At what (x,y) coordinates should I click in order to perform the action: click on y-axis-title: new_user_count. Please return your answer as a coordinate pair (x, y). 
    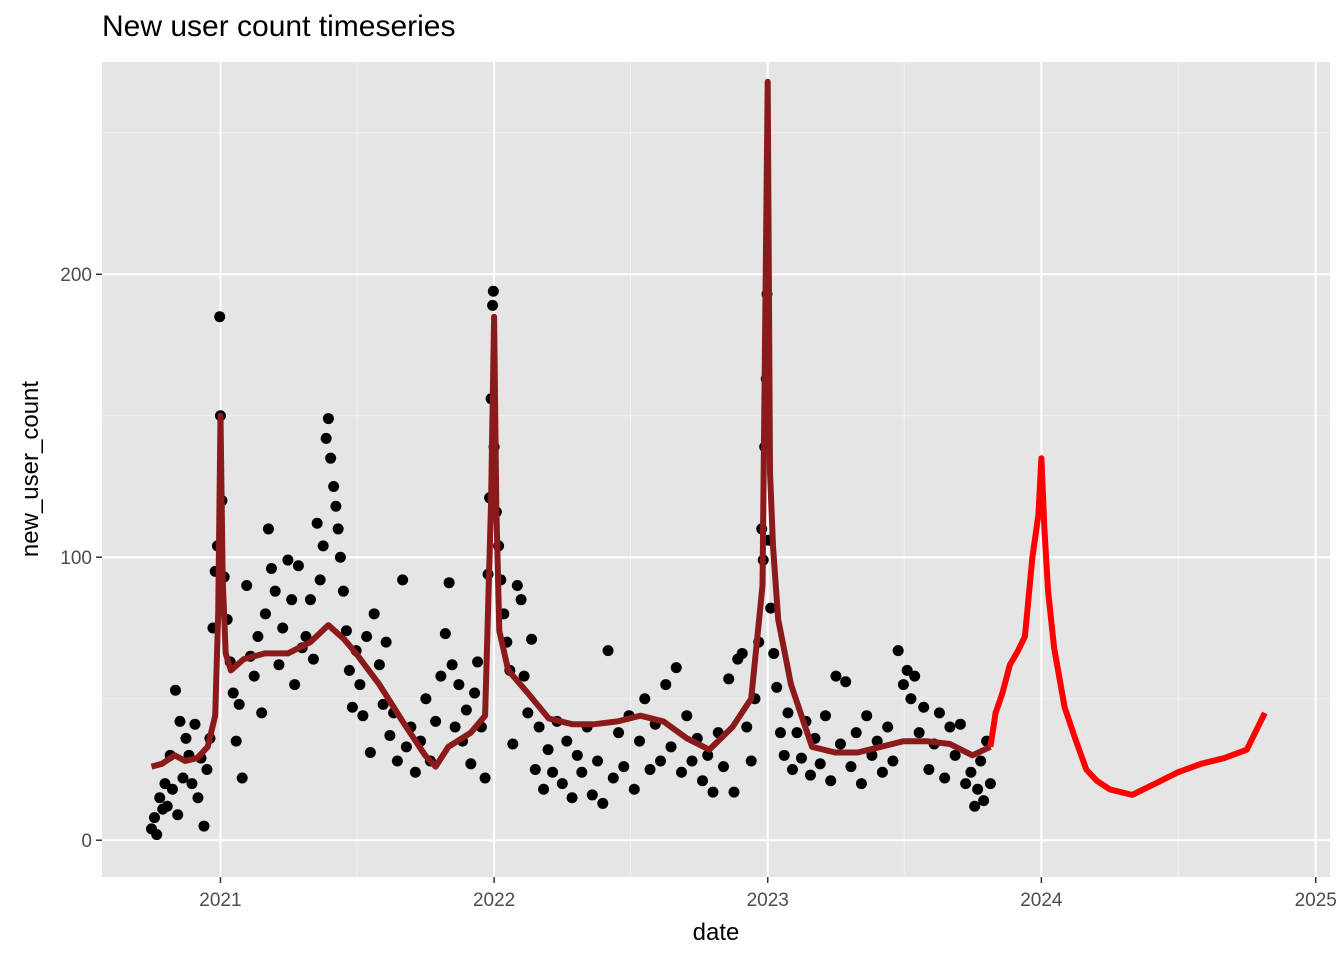
    Looking at the image, I should click on (30, 469).